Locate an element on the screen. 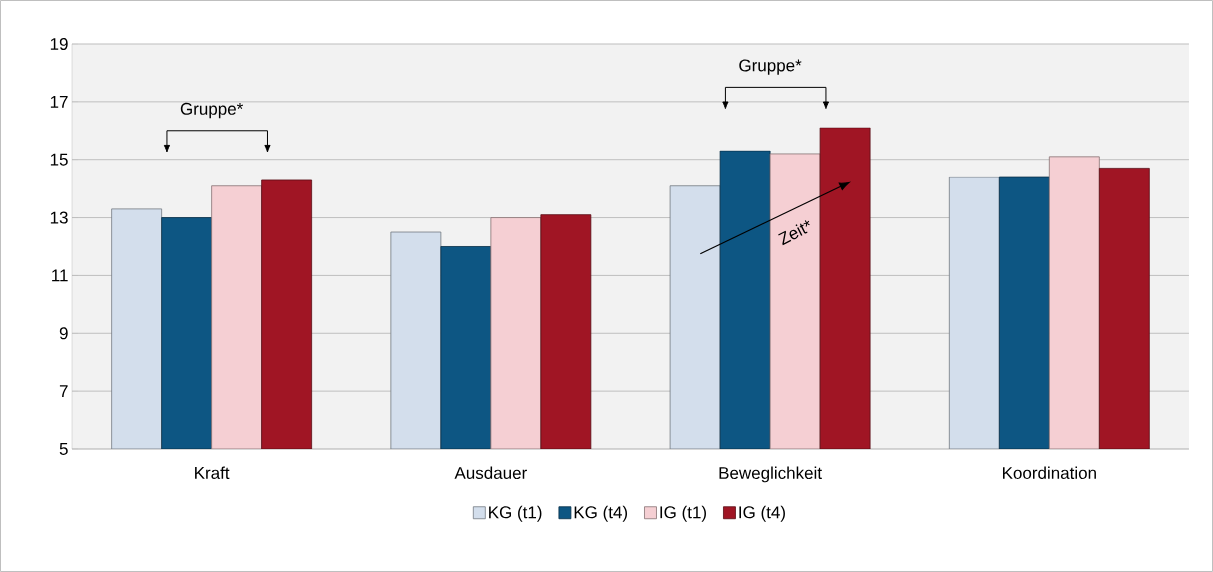  legend-label: KG (t1) is located at coordinates (515, 513).